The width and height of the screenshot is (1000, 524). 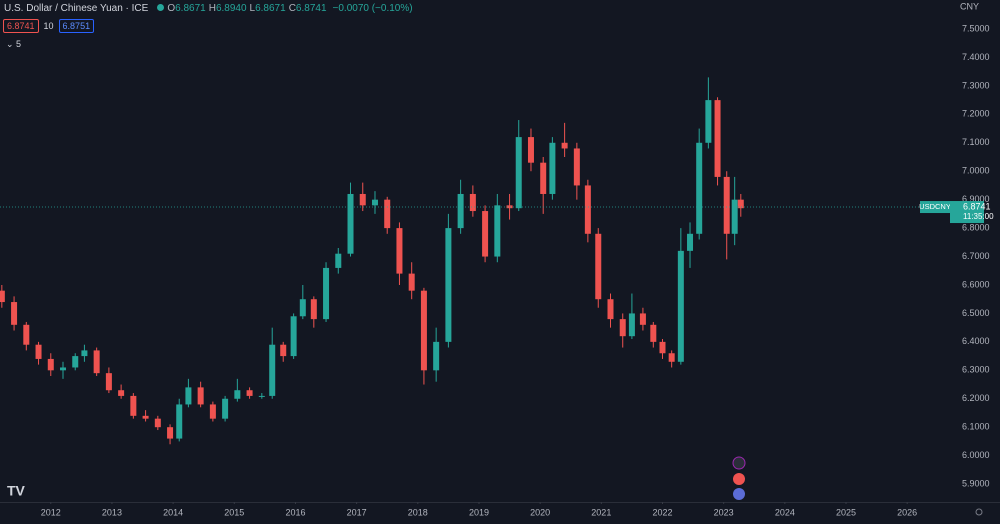 I want to click on symbol-tag-bg, so click(x=935, y=207).